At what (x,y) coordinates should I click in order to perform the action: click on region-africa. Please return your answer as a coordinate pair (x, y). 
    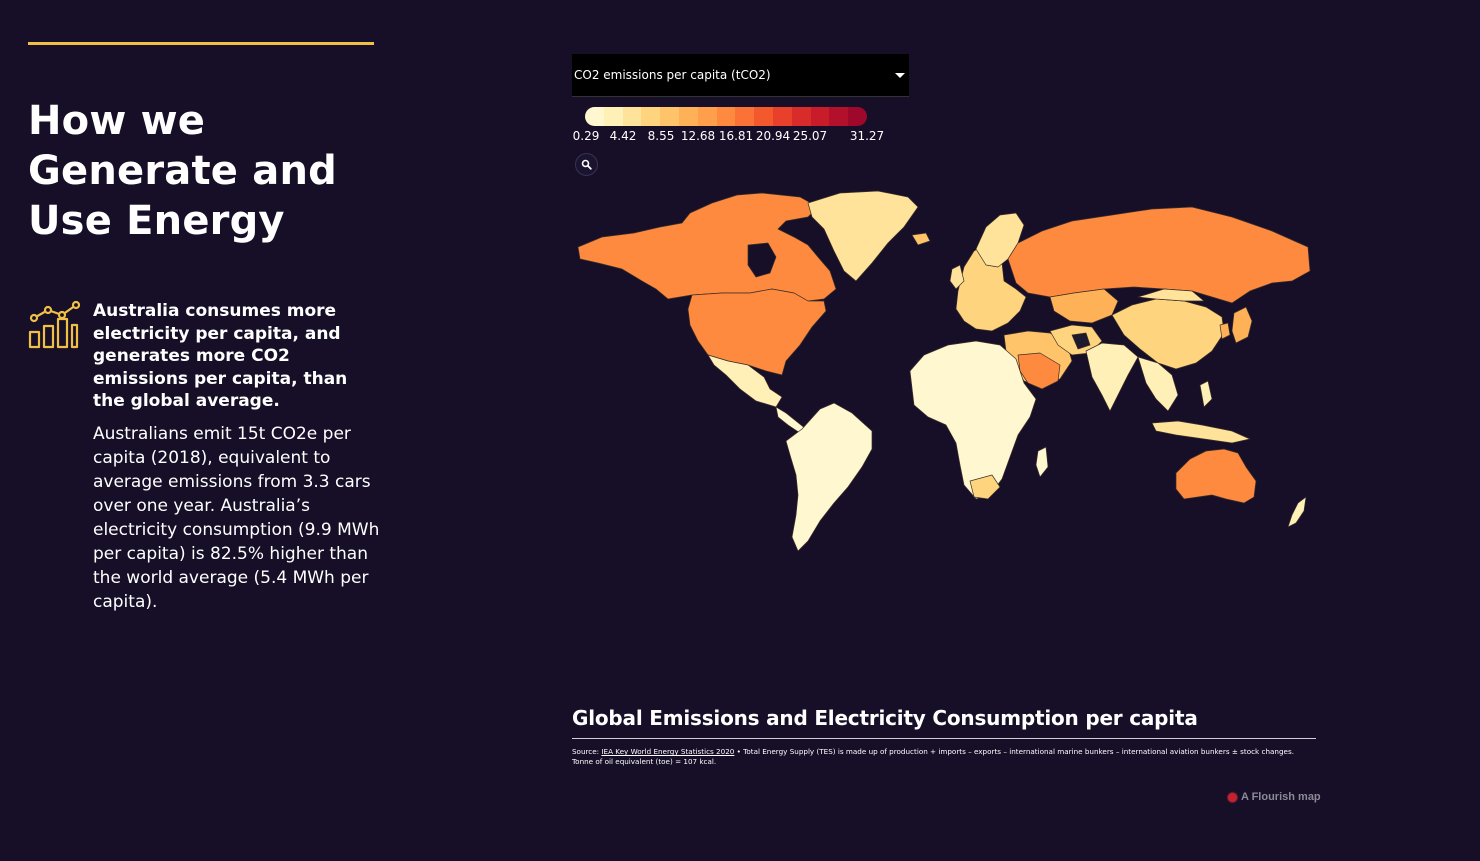
    Looking at the image, I should click on (973, 420).